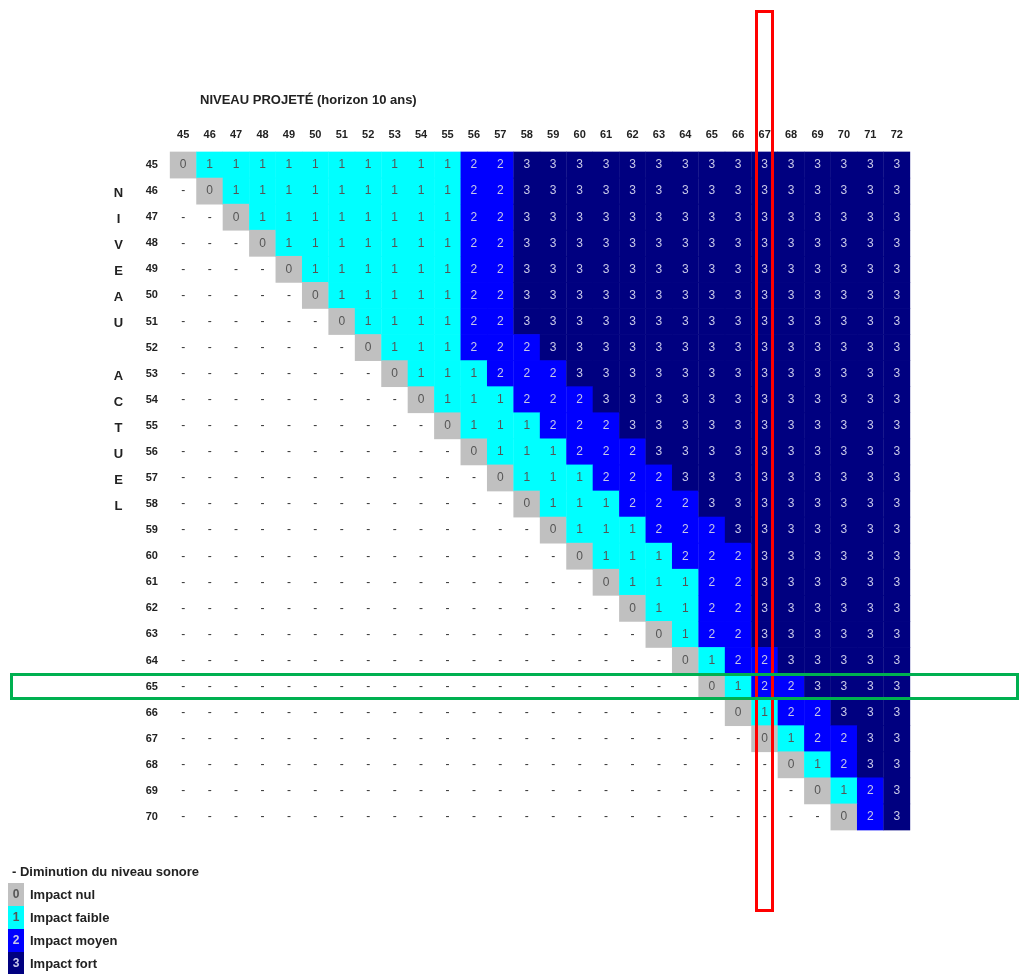  I want to click on x-tick-label: 67, so click(764, 134).